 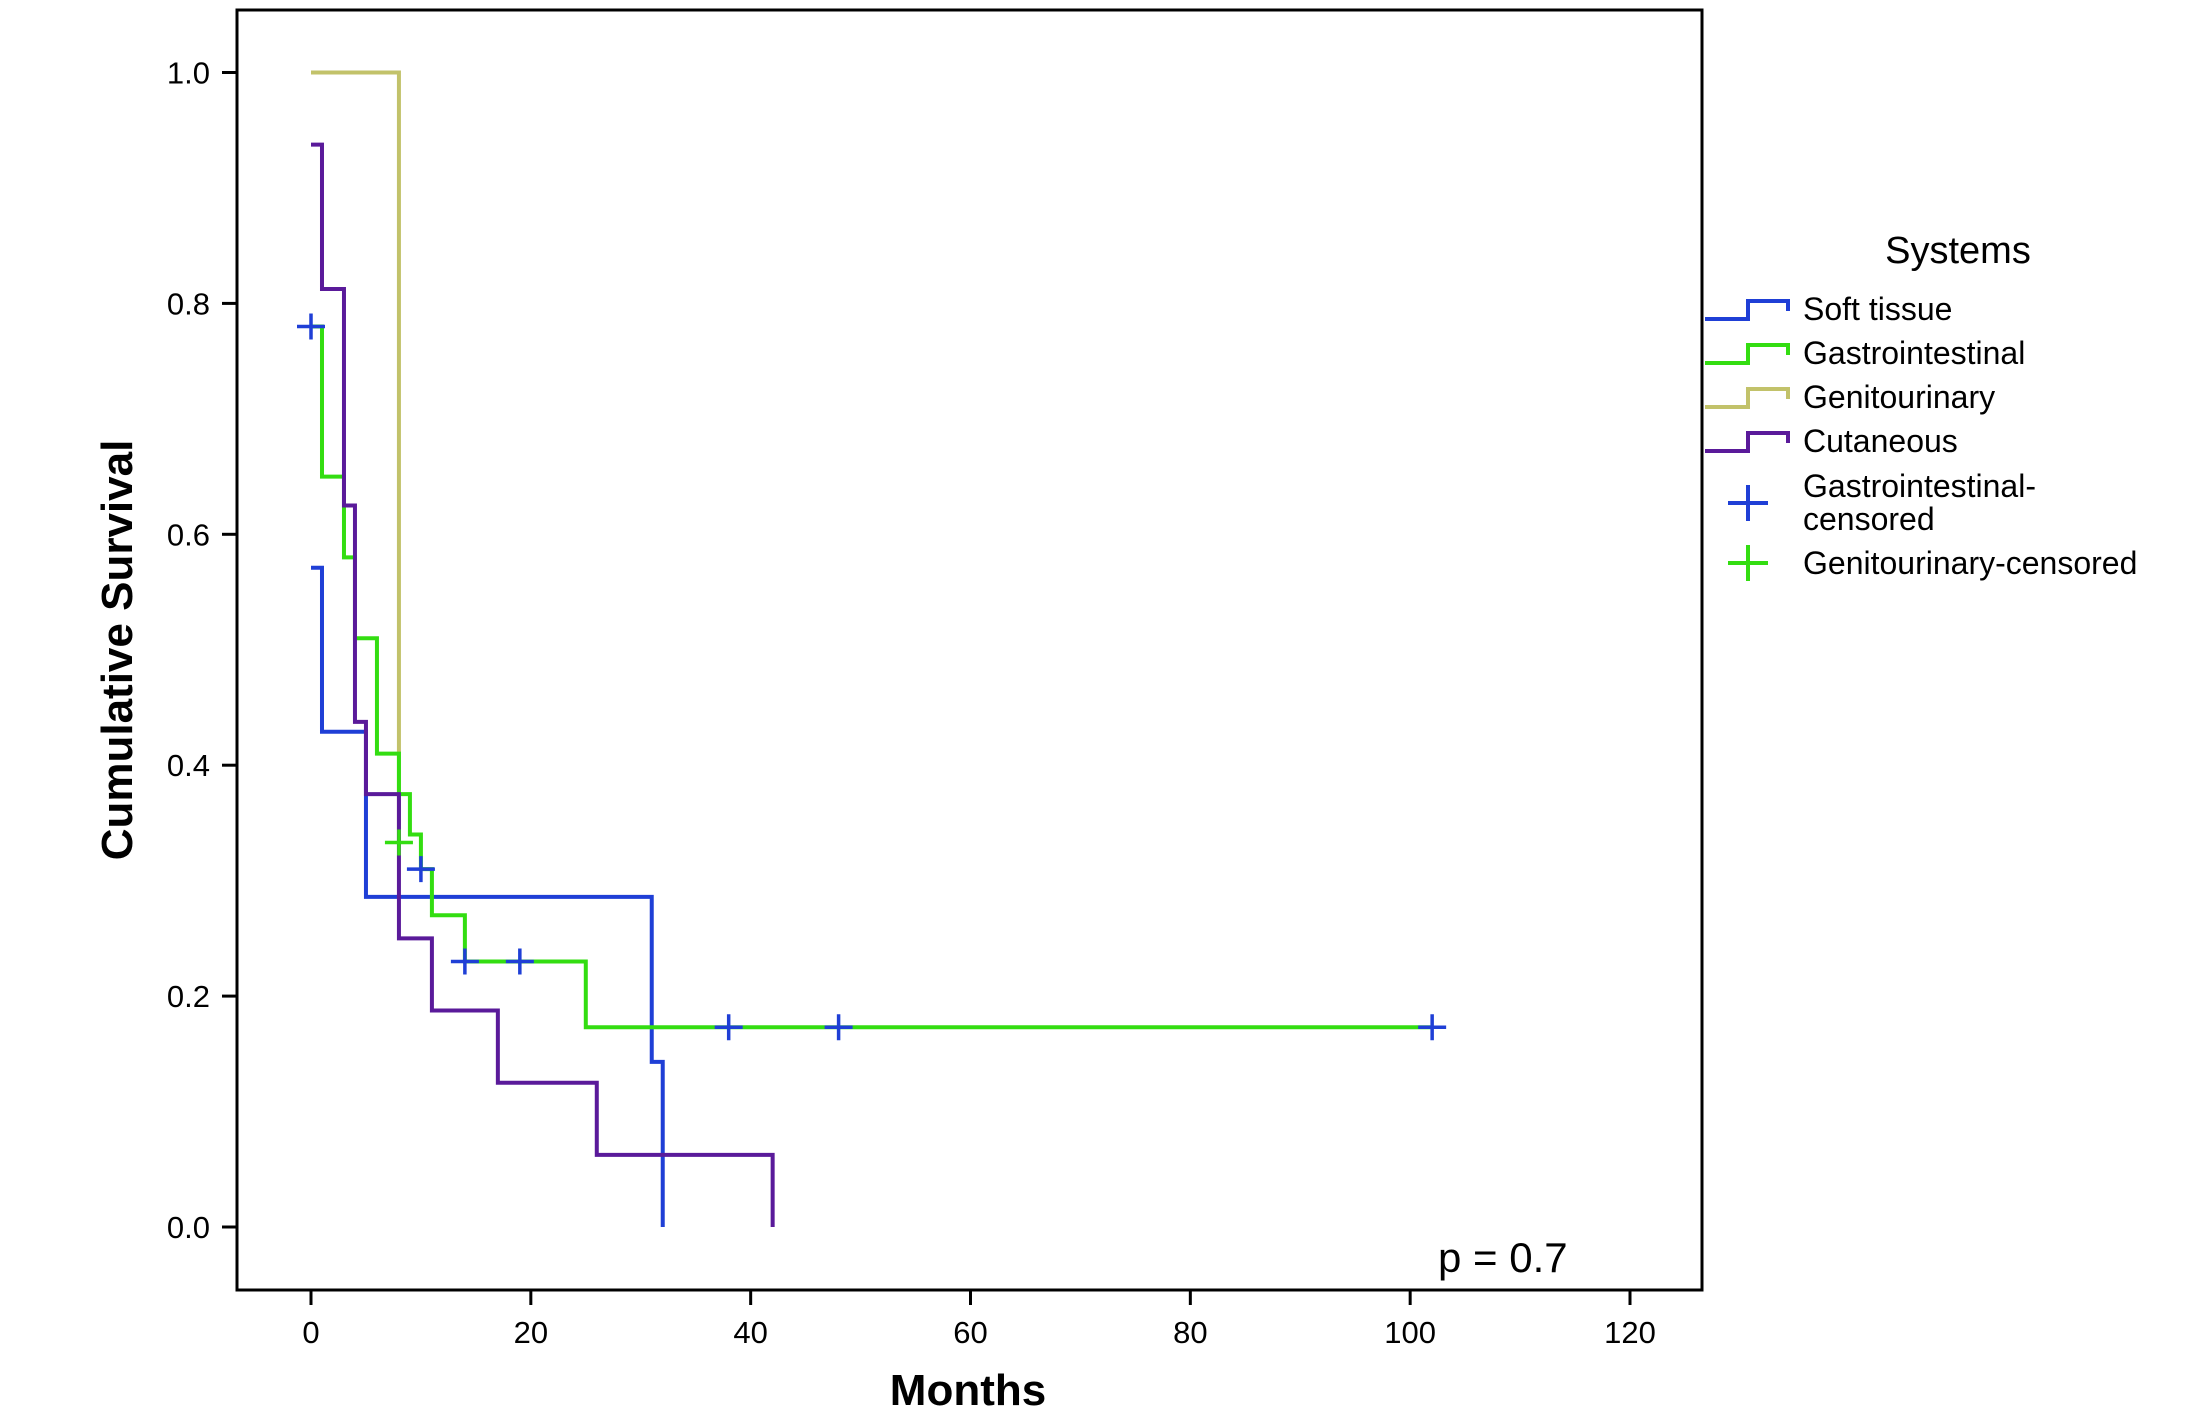 What do you see at coordinates (188, 303) in the screenshot?
I see `y-tick-label: 0.8` at bounding box center [188, 303].